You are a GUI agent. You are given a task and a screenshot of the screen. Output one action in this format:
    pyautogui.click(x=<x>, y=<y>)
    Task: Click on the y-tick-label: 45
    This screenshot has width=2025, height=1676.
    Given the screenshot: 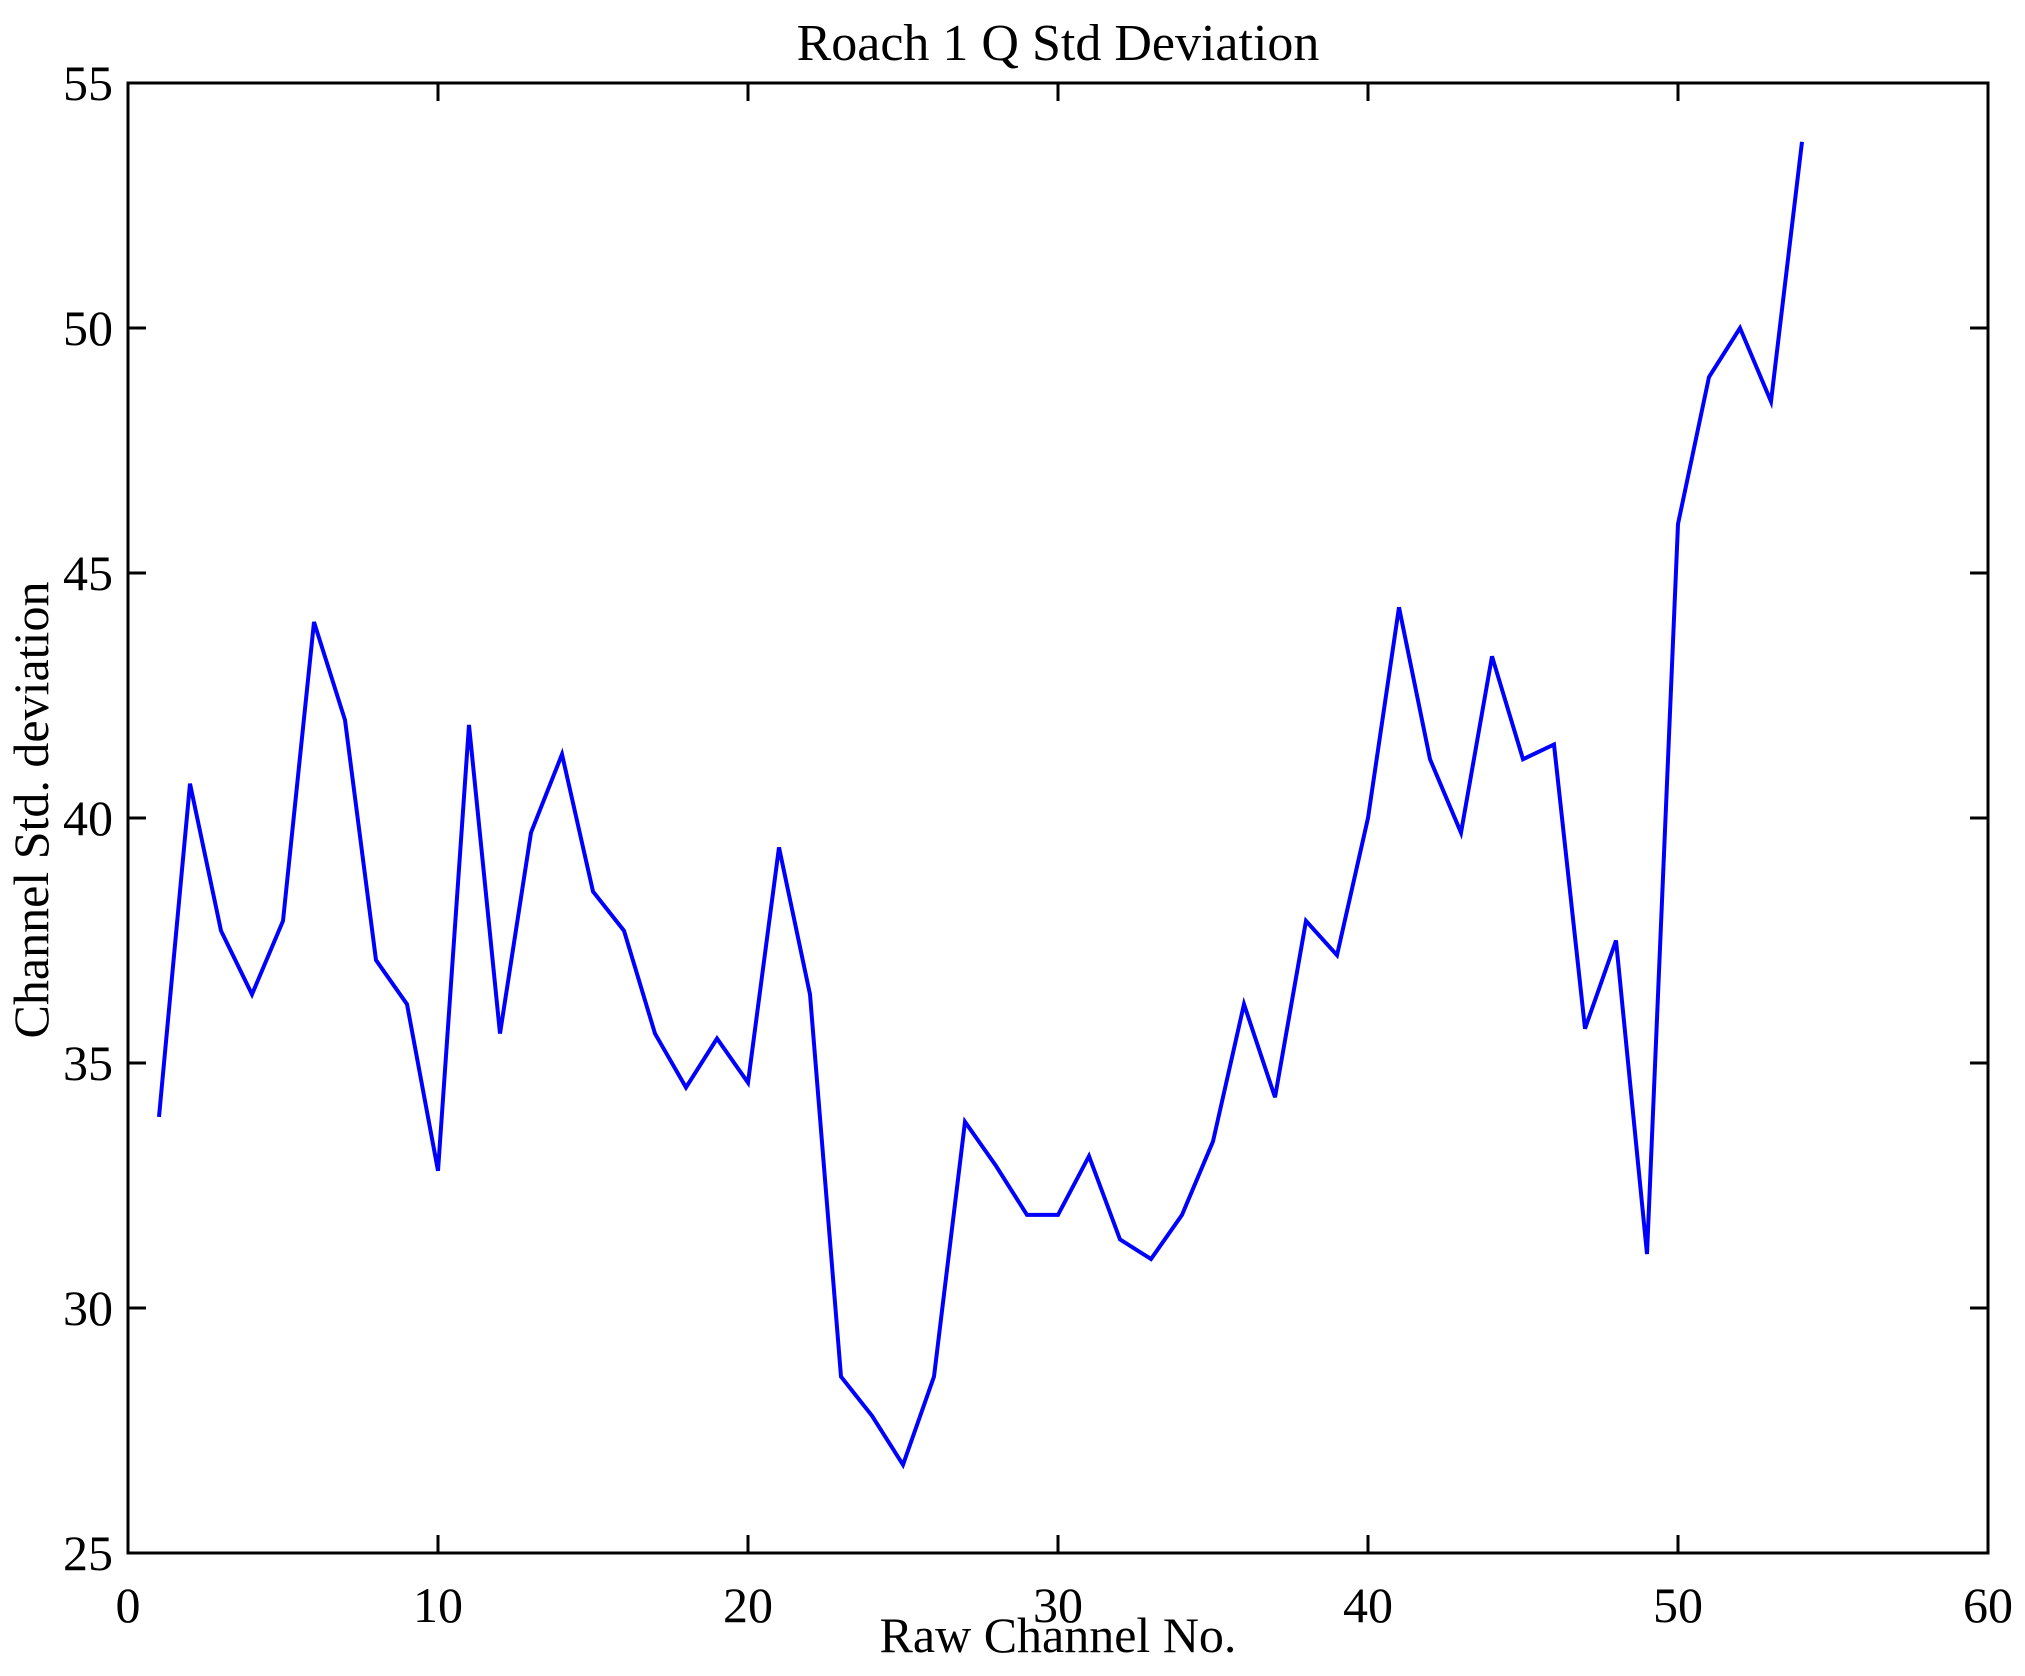 What is the action you would take?
    pyautogui.click(x=88, y=573)
    